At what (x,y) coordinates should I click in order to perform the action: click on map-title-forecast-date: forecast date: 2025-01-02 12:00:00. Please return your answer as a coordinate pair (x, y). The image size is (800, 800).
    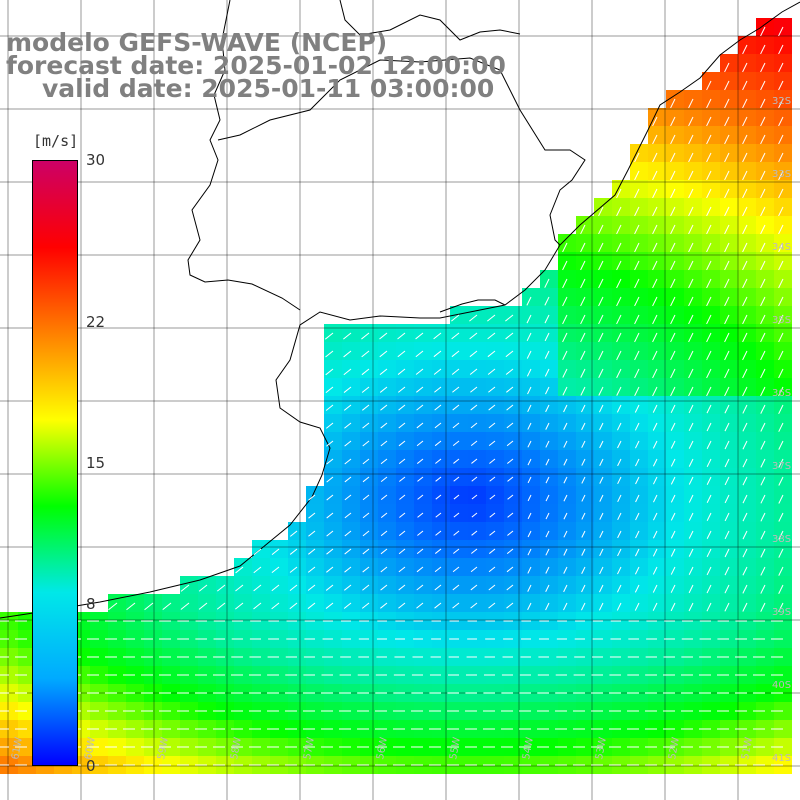
    Looking at the image, I should click on (256, 65).